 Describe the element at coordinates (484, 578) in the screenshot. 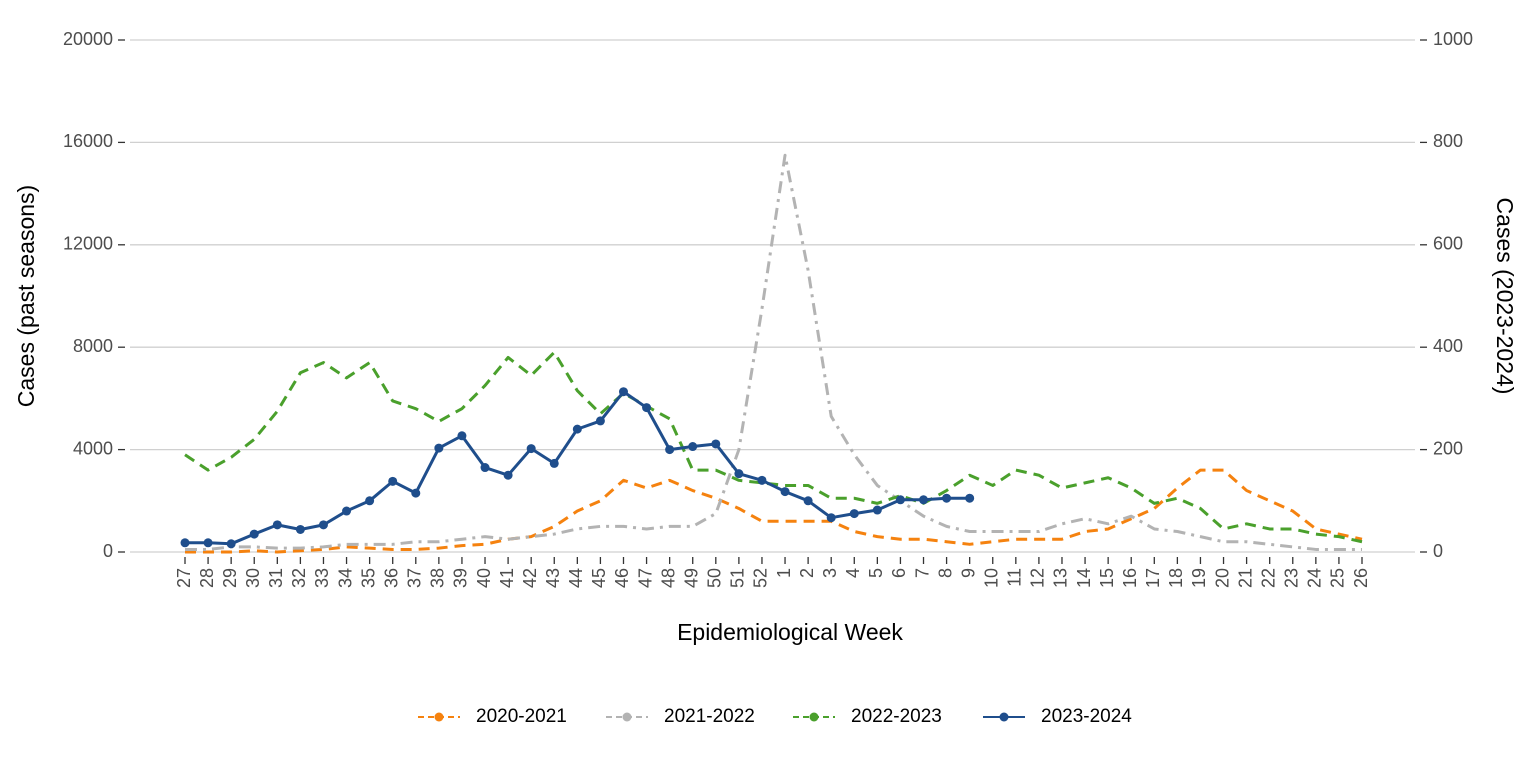

I see `x-tick-label: 40` at that location.